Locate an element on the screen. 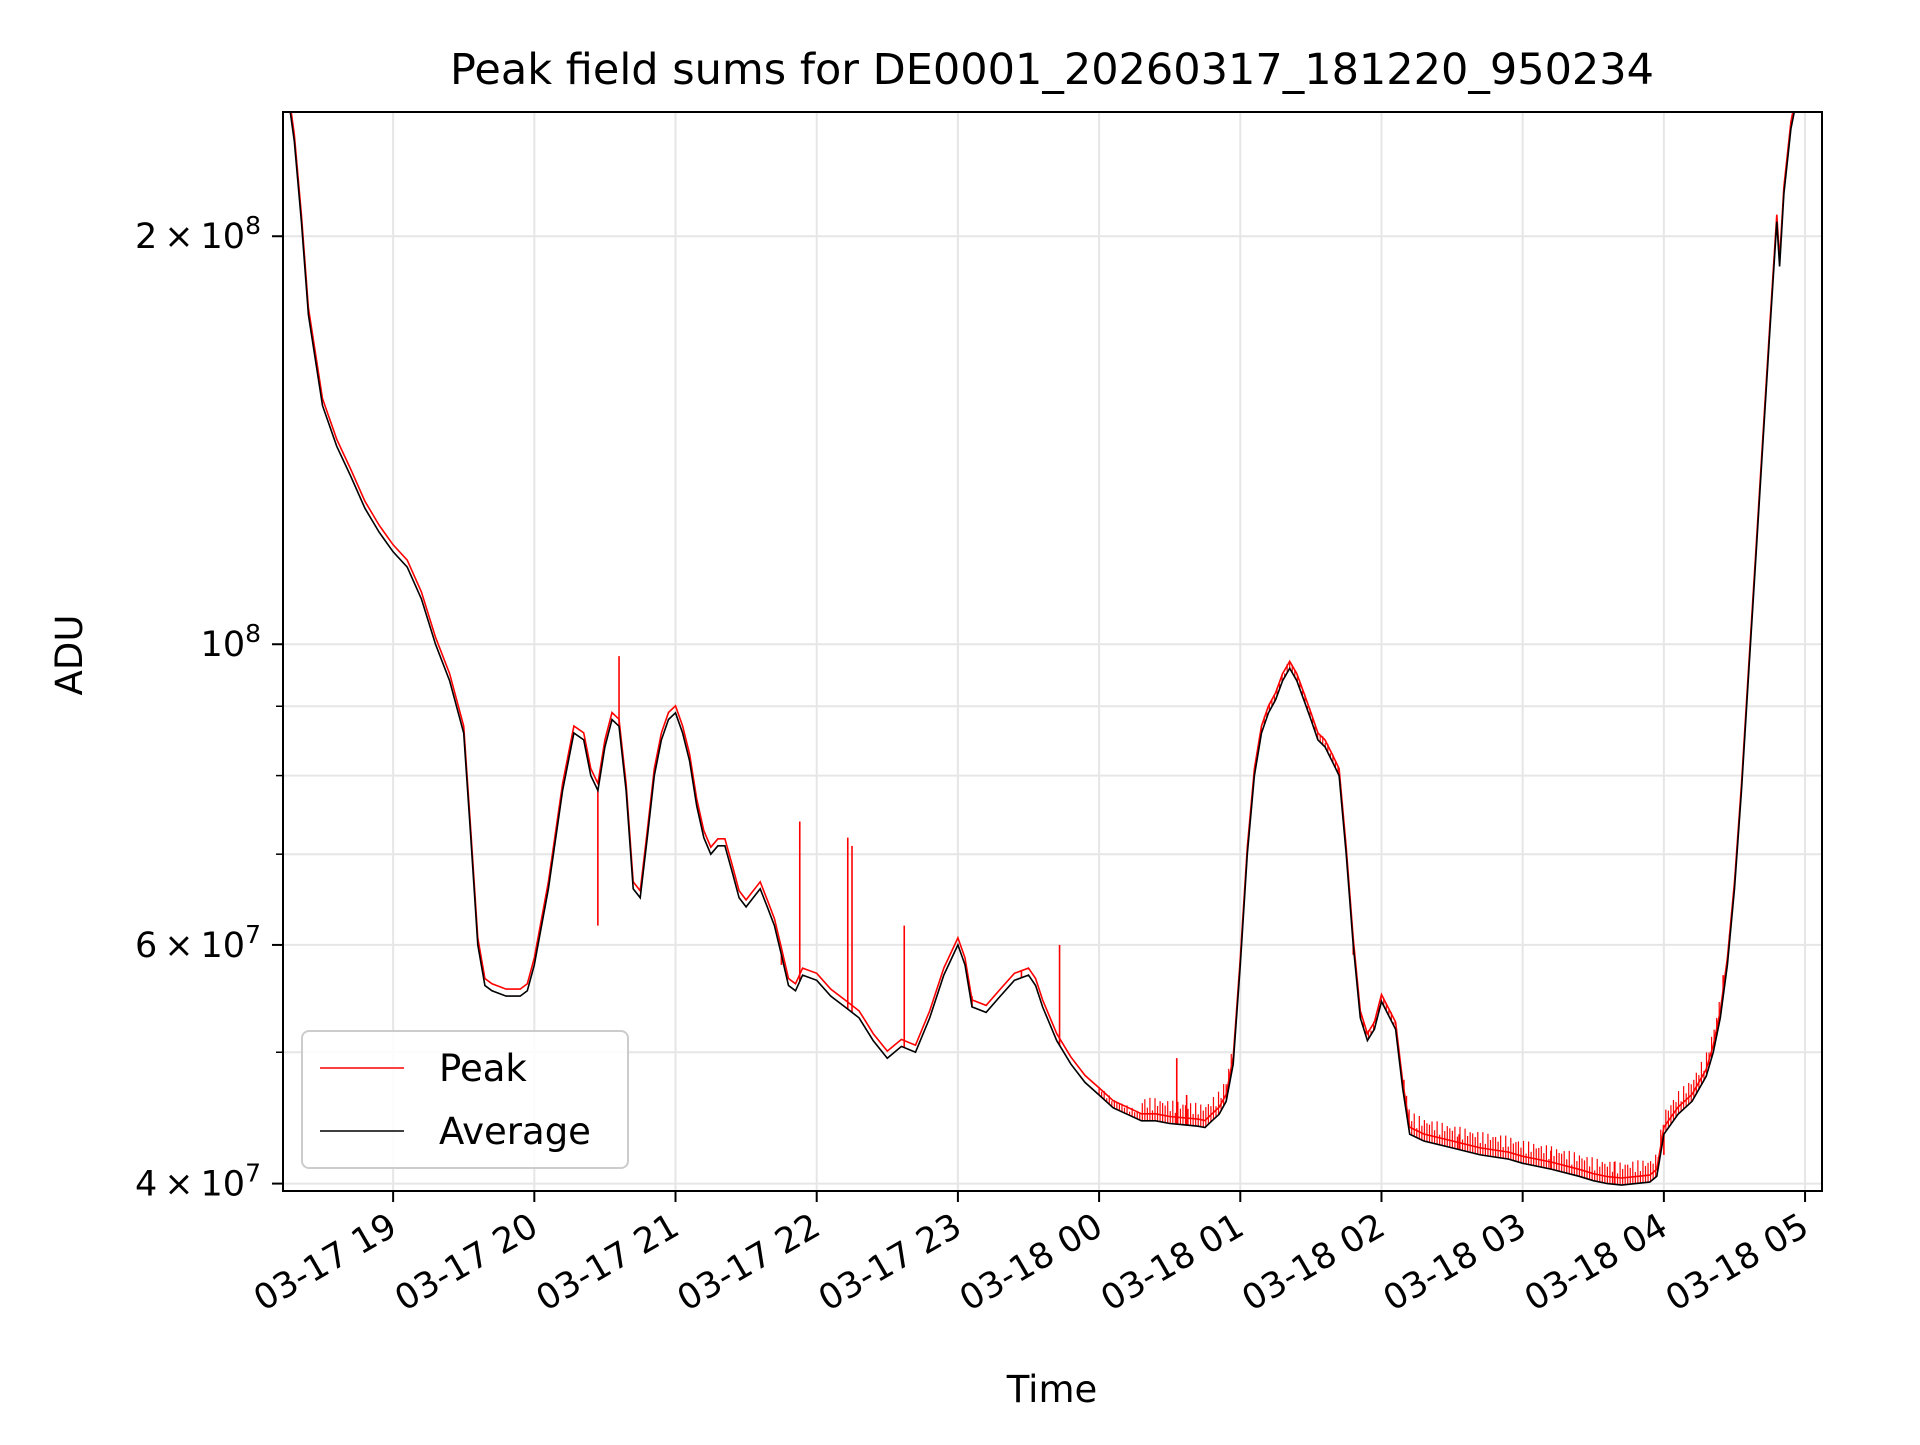 The image size is (1920, 1445). legend-average-label: Average is located at coordinates (515, 1131).